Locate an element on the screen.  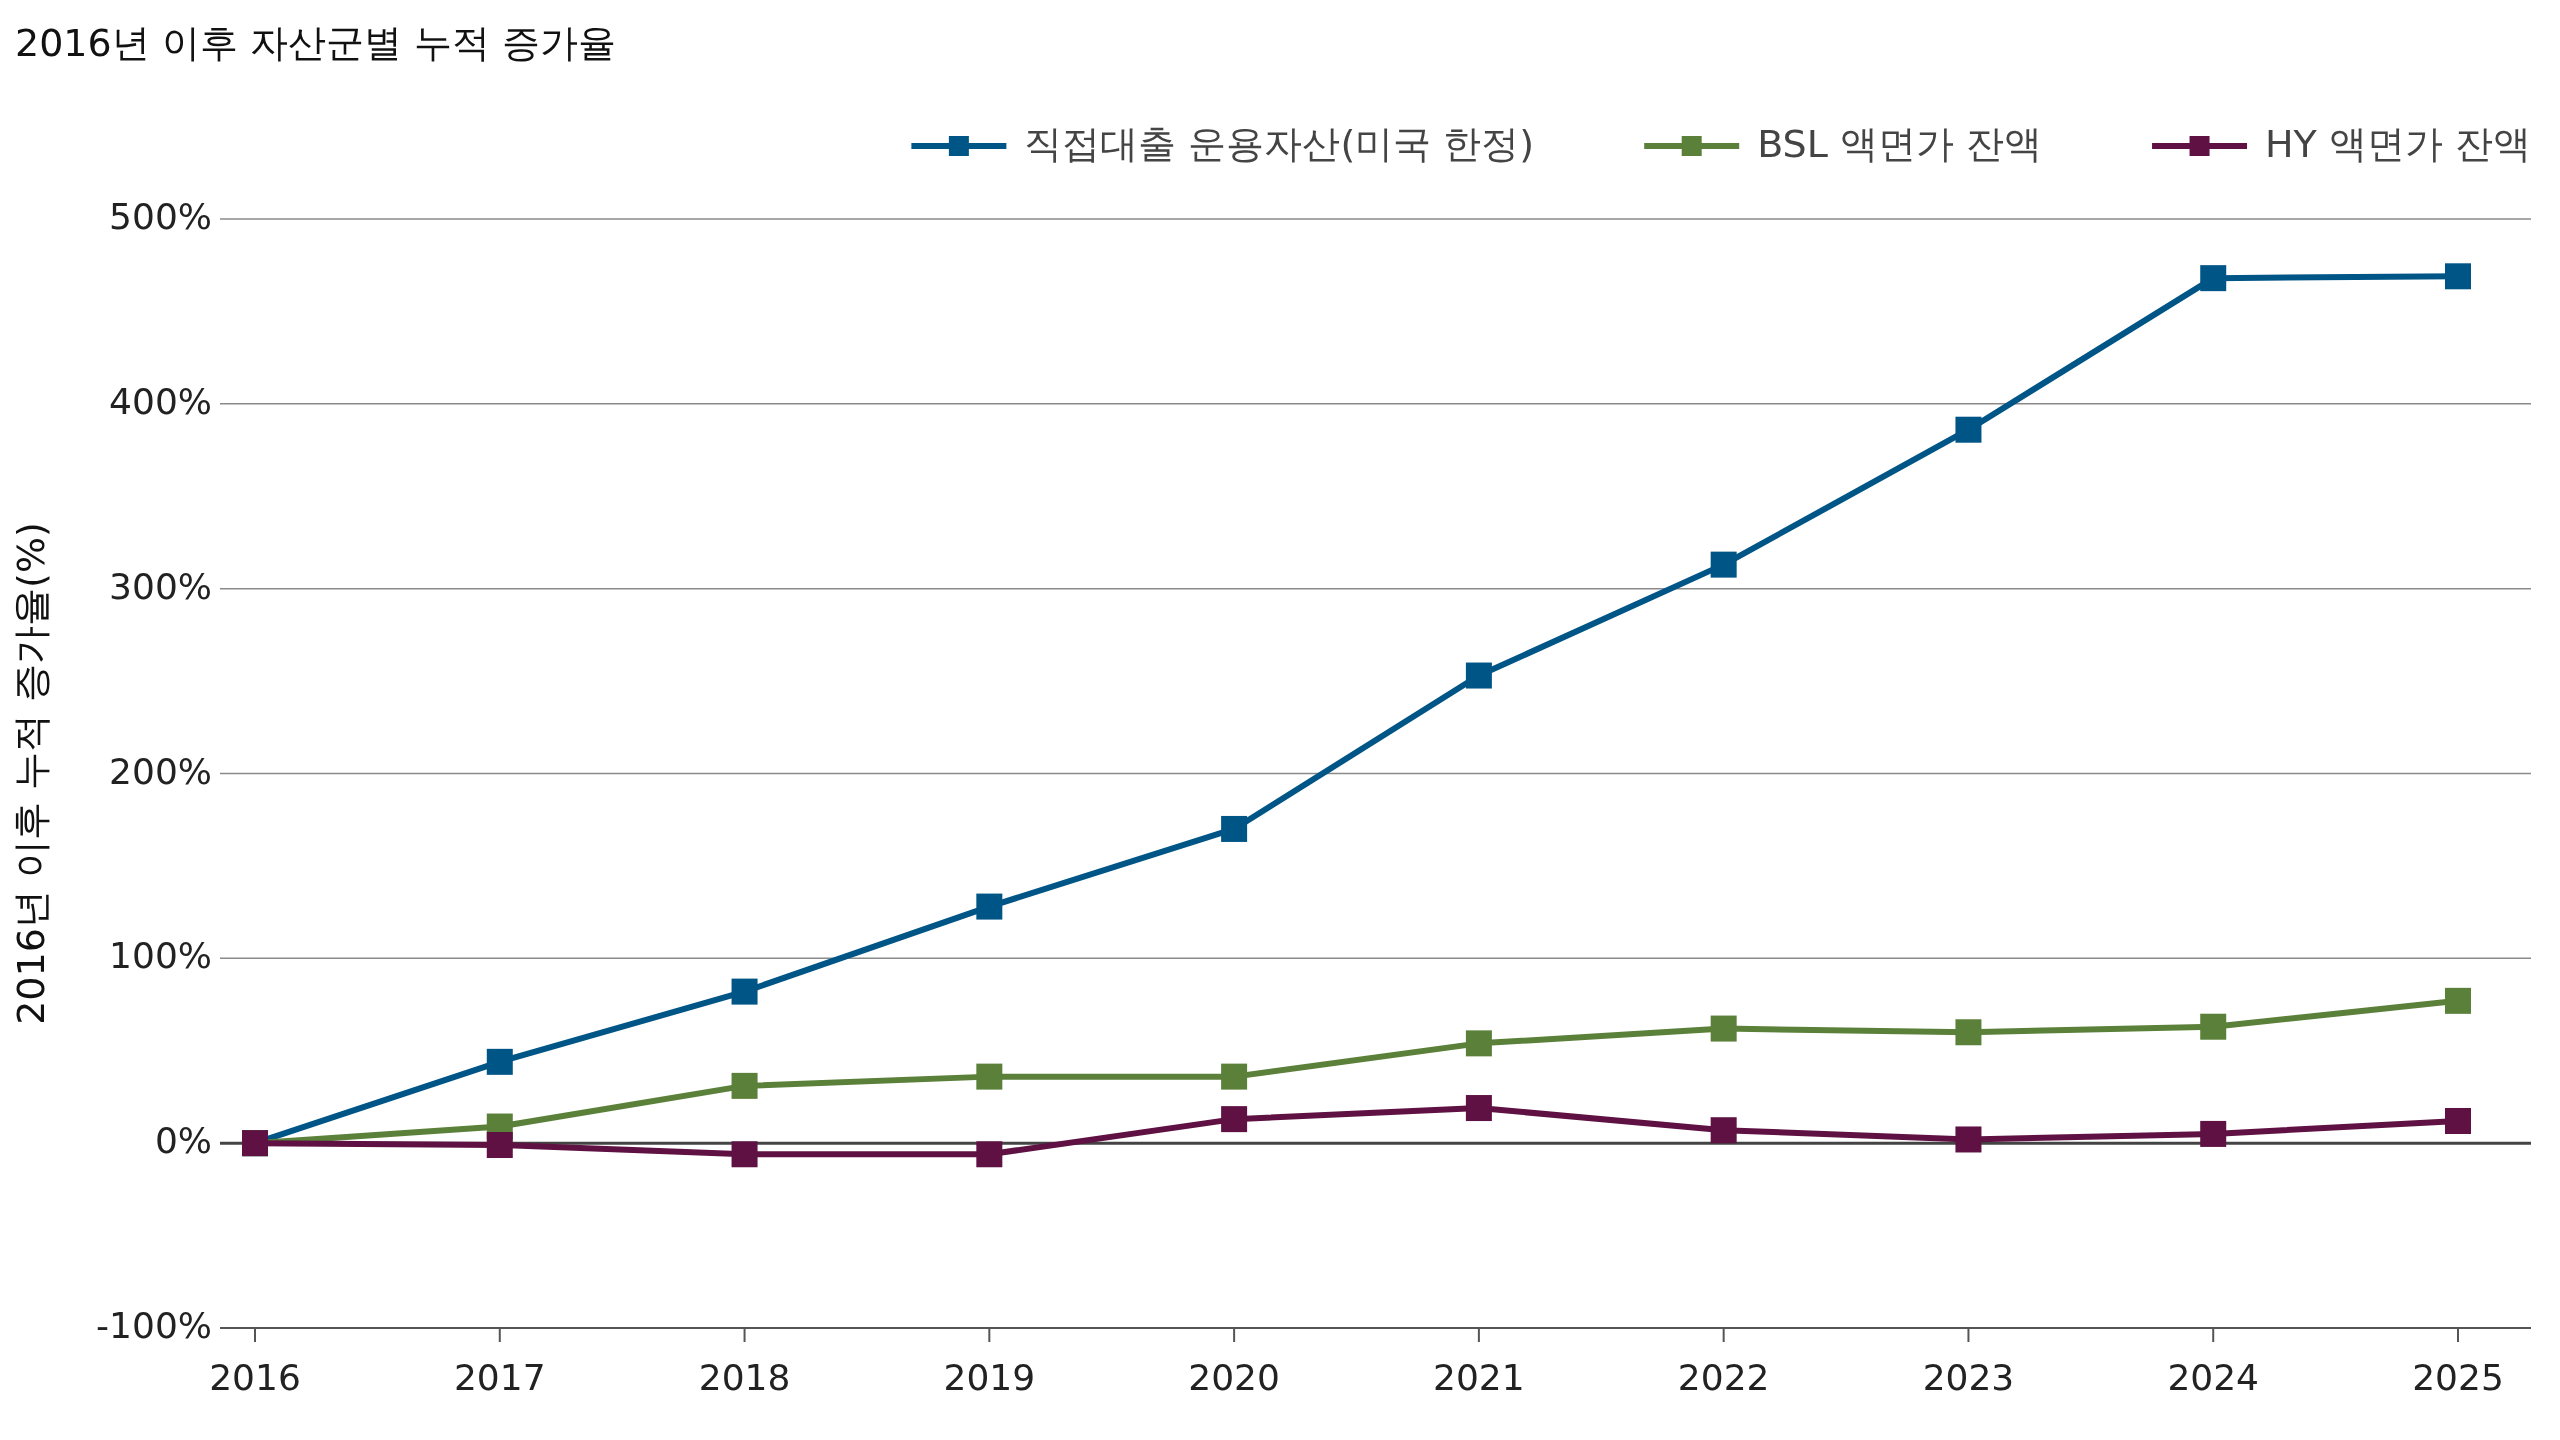
y-tick-label: -100% is located at coordinates (154, 1325).